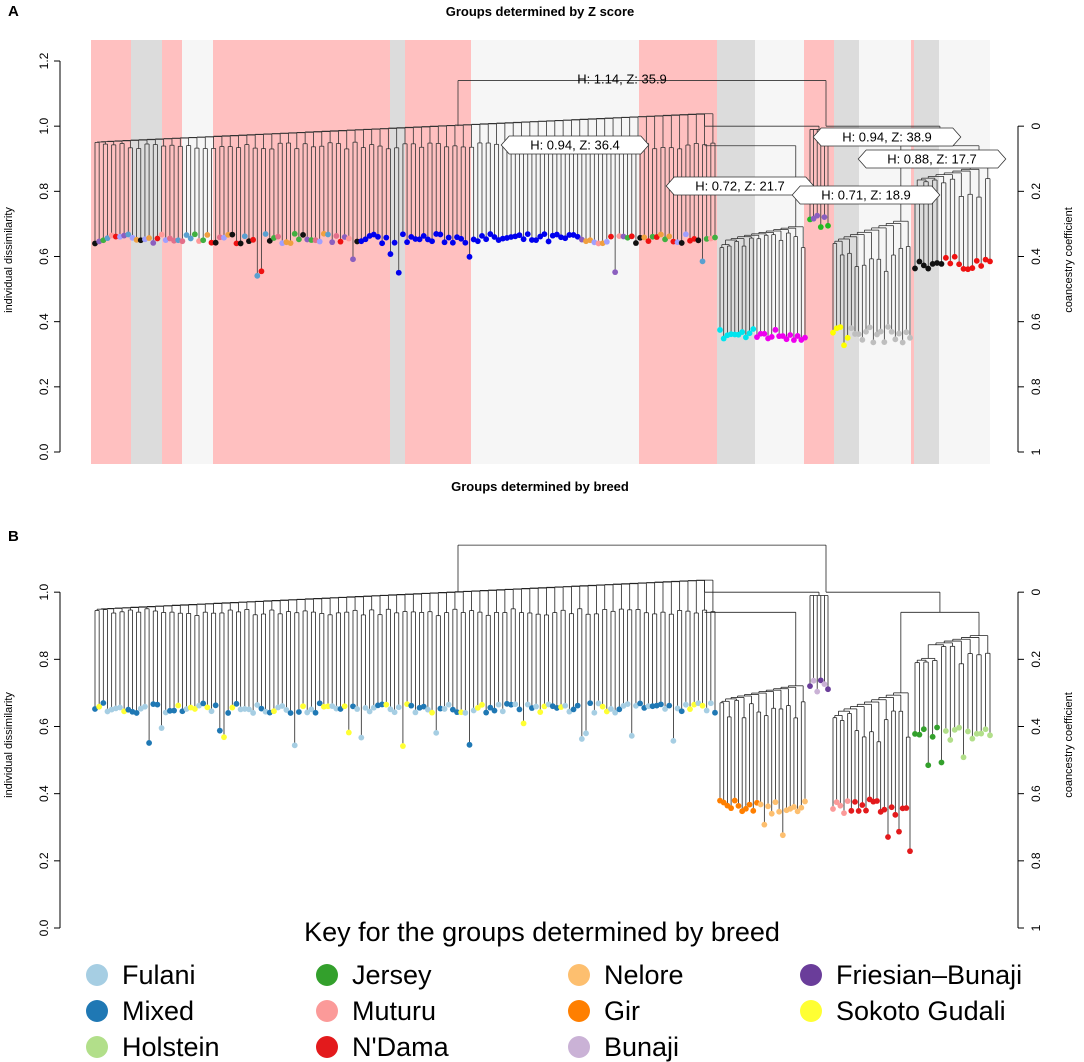 This screenshot has width=1084, height=1062. What do you see at coordinates (44, 191) in the screenshot?
I see `panel-a-tick-label-left: 0.8` at bounding box center [44, 191].